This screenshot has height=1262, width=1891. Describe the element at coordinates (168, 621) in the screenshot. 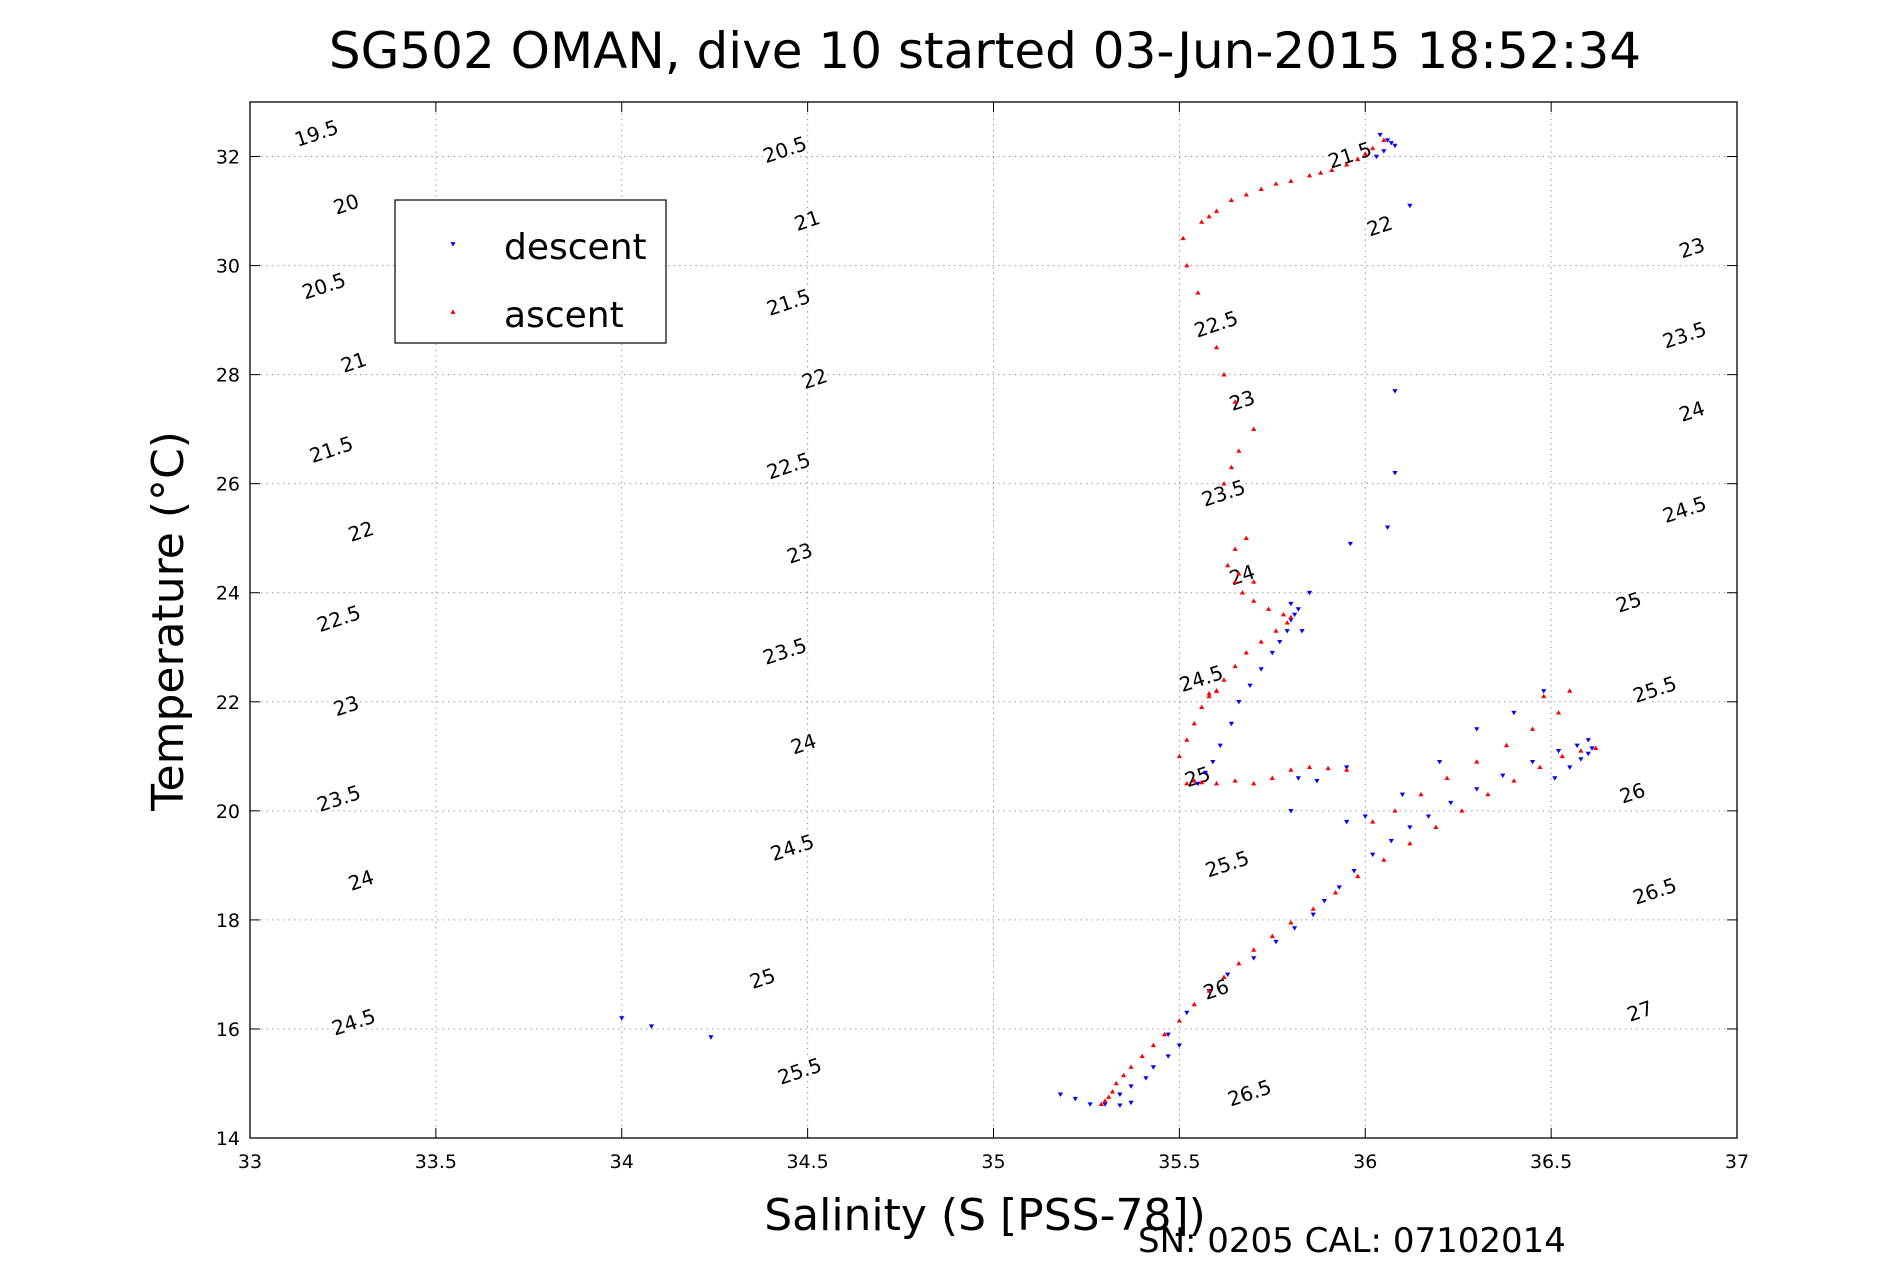

I see `y-axis-label: Temperature (°C)` at that location.